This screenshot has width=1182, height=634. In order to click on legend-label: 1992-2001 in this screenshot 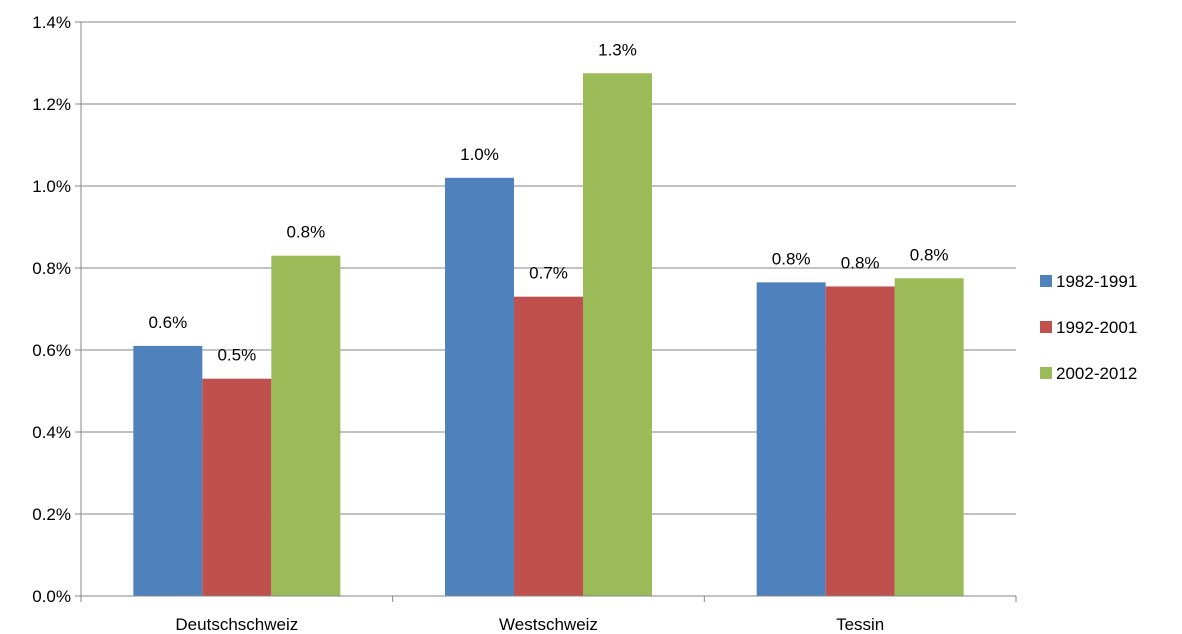, I will do `click(1096, 327)`.